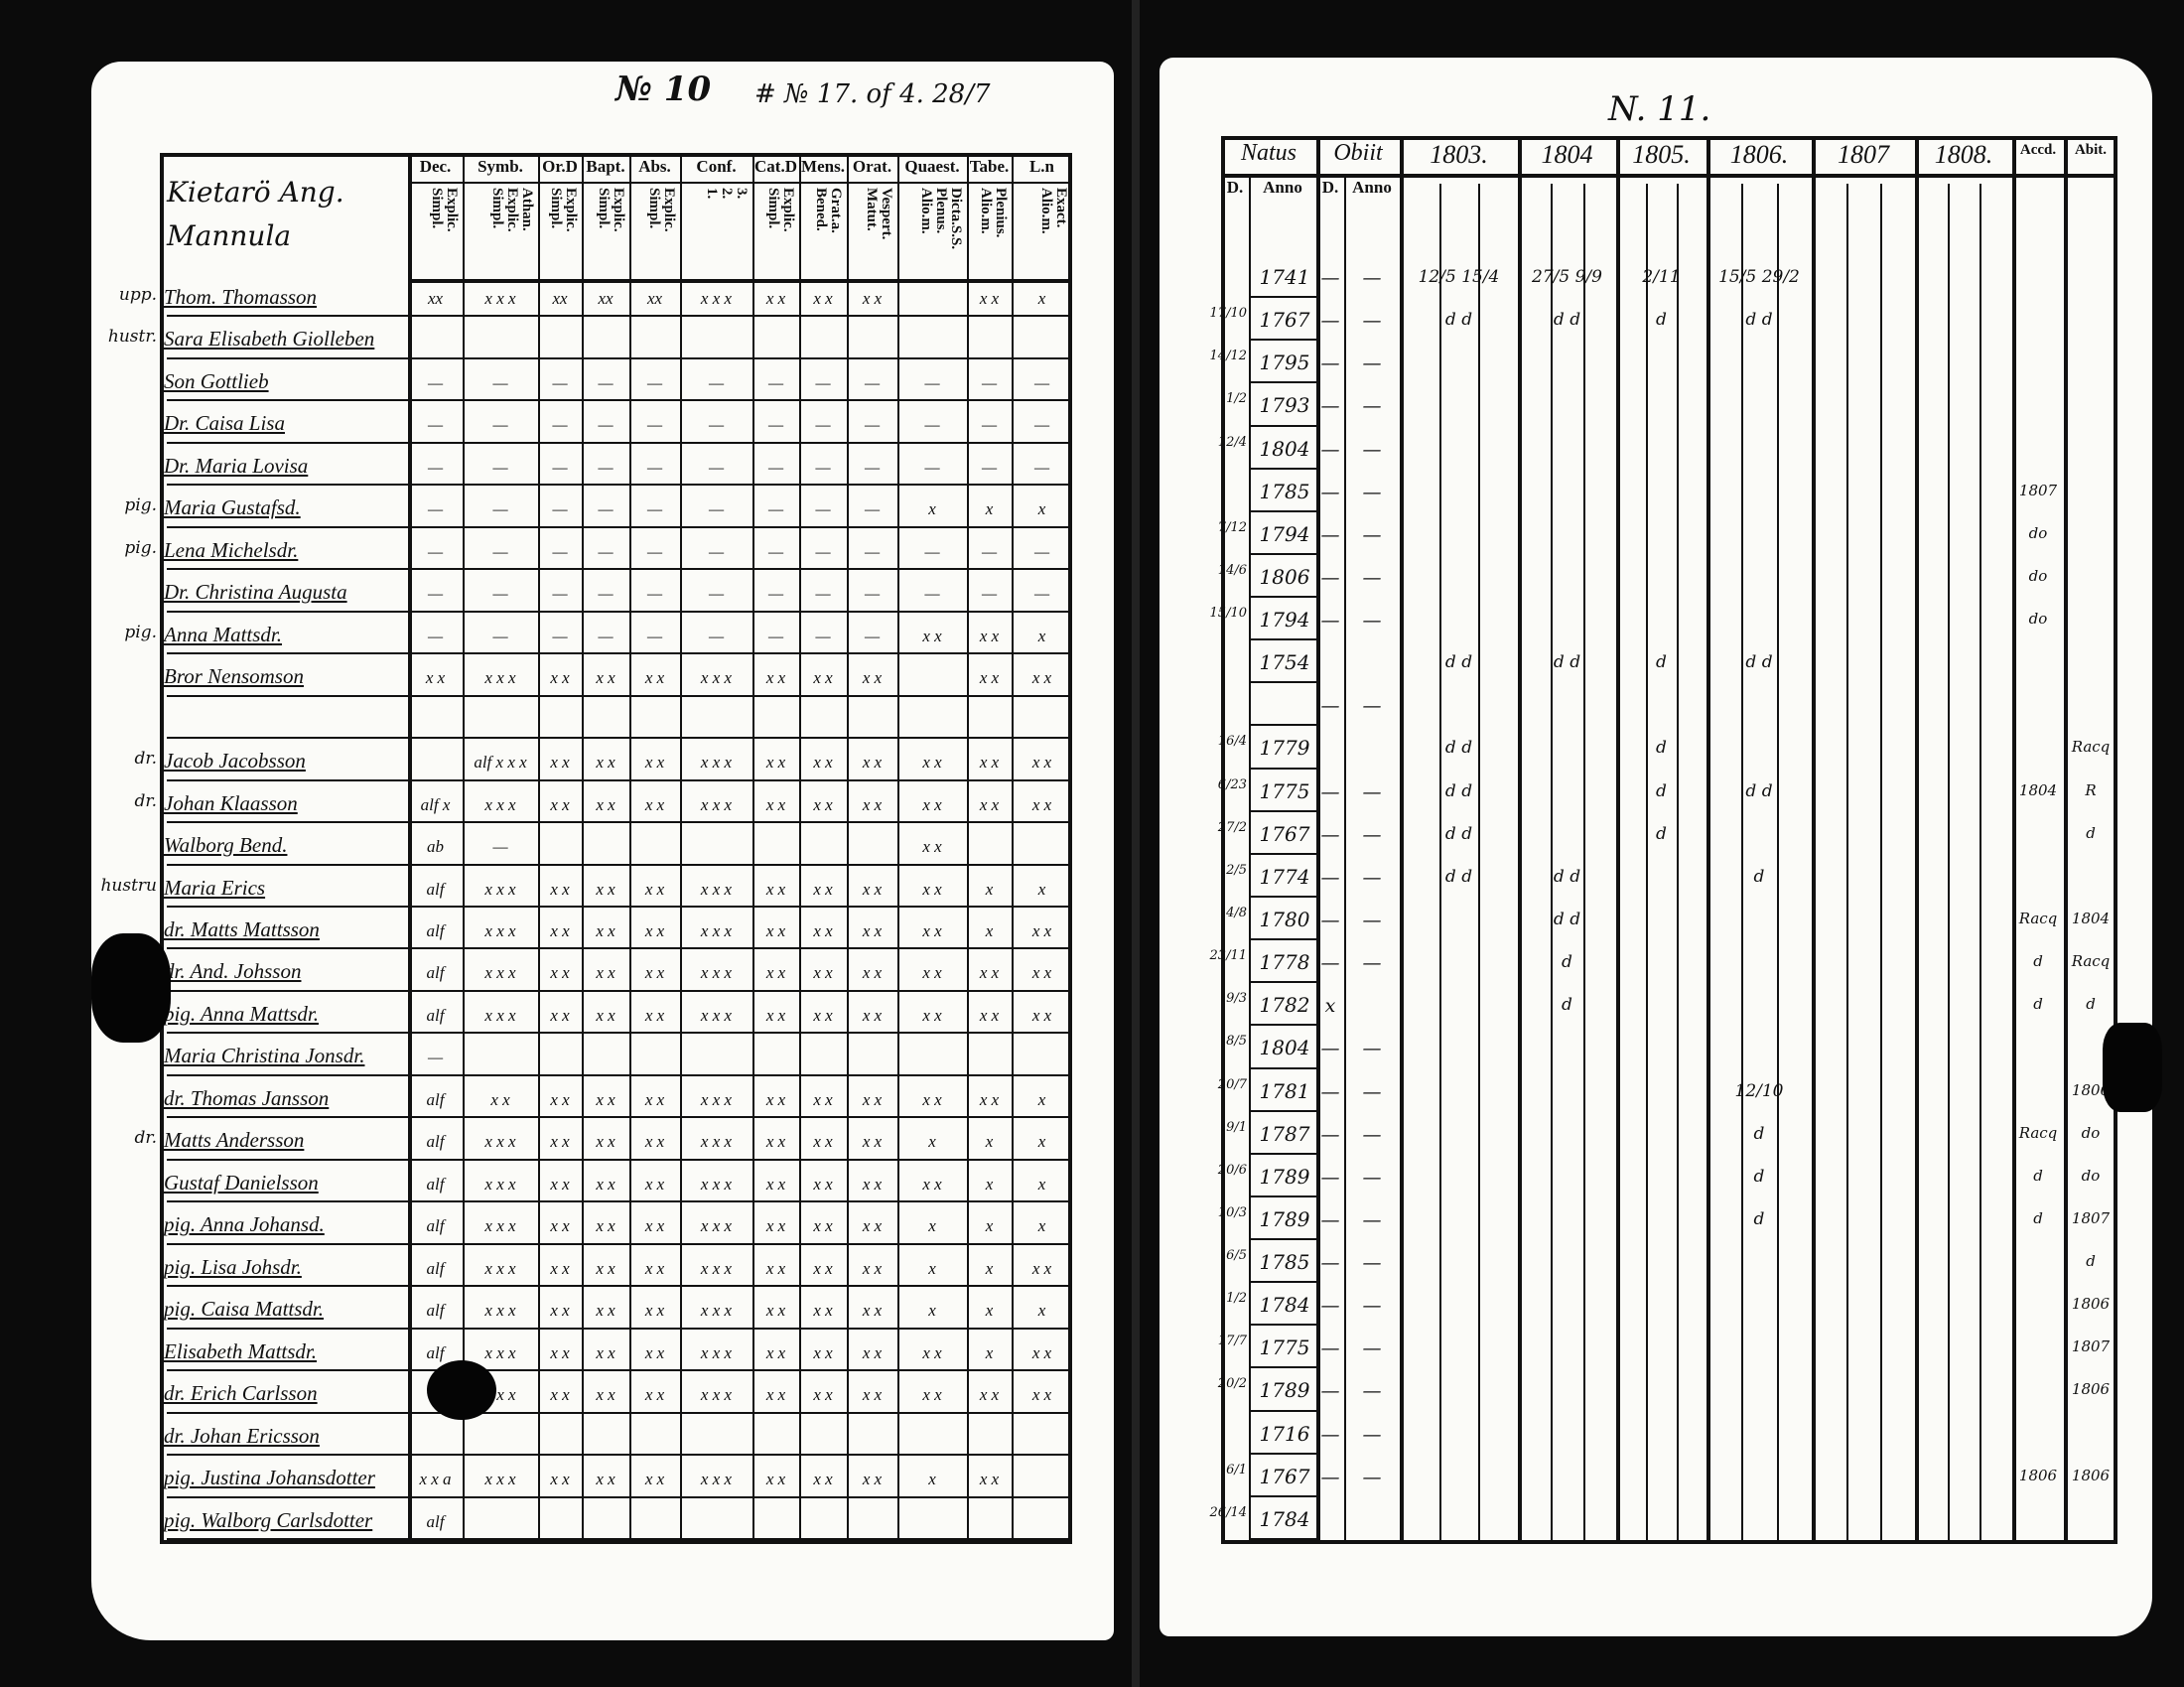  What do you see at coordinates (512, 210) in the screenshot?
I see `column-subheader: Athan. Explic. Simpl.` at bounding box center [512, 210].